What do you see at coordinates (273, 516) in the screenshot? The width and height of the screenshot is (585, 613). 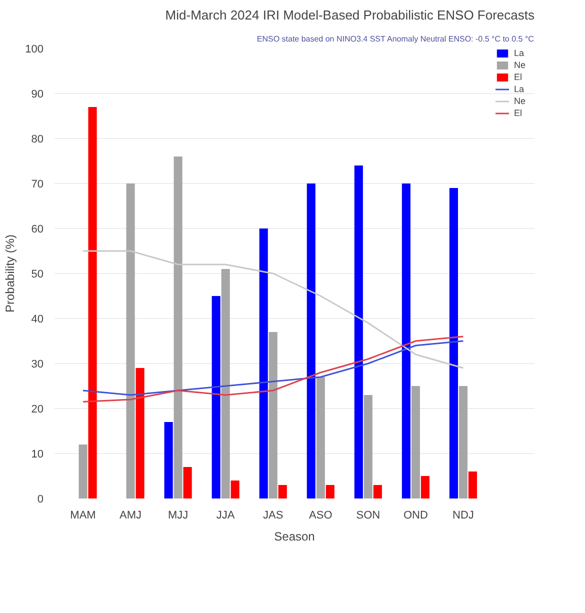 I see `x-tick-label: JAS` at bounding box center [273, 516].